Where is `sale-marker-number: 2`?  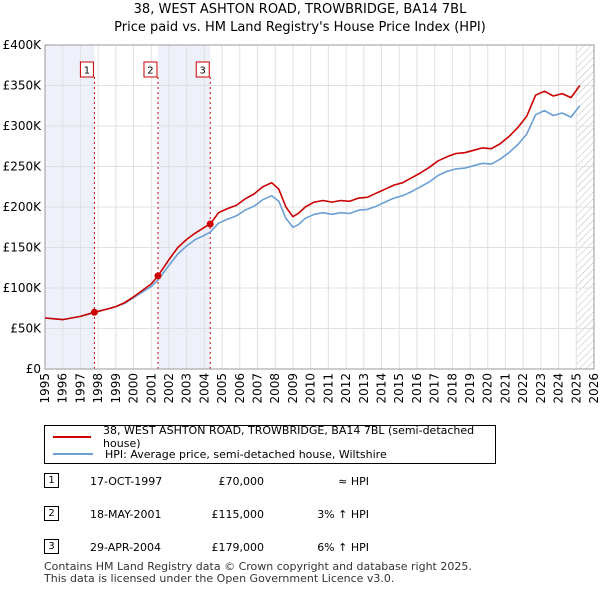
sale-marker-number: 2 is located at coordinates (51, 513).